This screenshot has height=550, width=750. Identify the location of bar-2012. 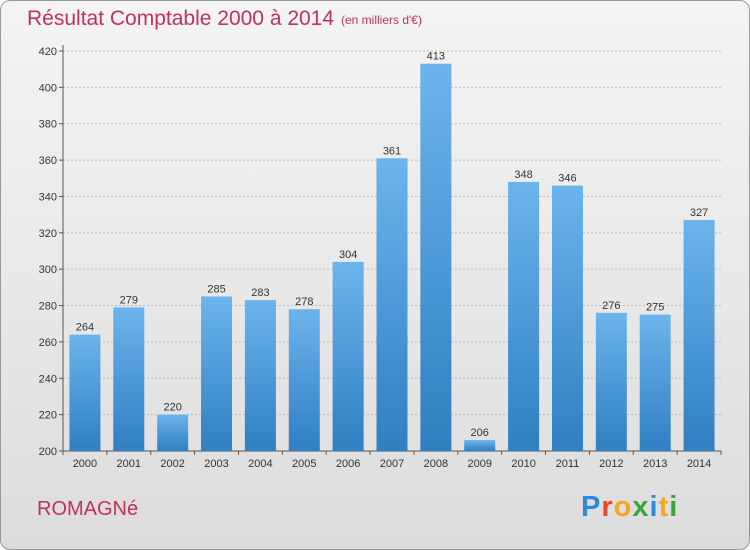
(611, 381).